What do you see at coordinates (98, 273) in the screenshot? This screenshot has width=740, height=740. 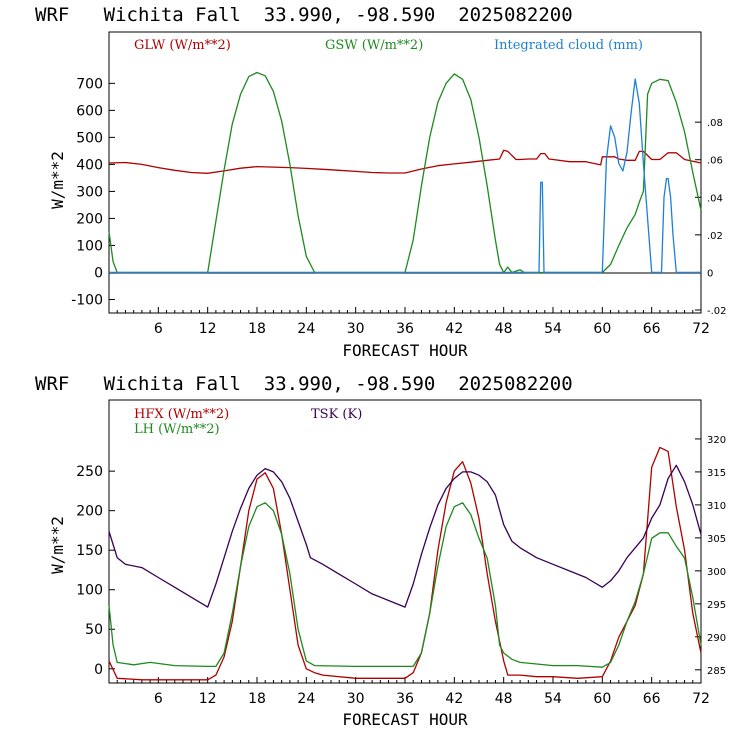 I see `top-y-tick-label: 0` at bounding box center [98, 273].